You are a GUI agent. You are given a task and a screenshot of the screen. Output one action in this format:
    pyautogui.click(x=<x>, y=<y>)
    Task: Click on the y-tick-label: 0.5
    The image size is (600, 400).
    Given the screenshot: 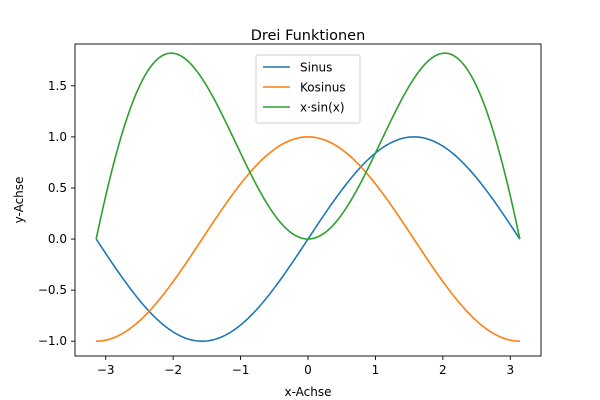 What is the action you would take?
    pyautogui.click(x=57, y=188)
    